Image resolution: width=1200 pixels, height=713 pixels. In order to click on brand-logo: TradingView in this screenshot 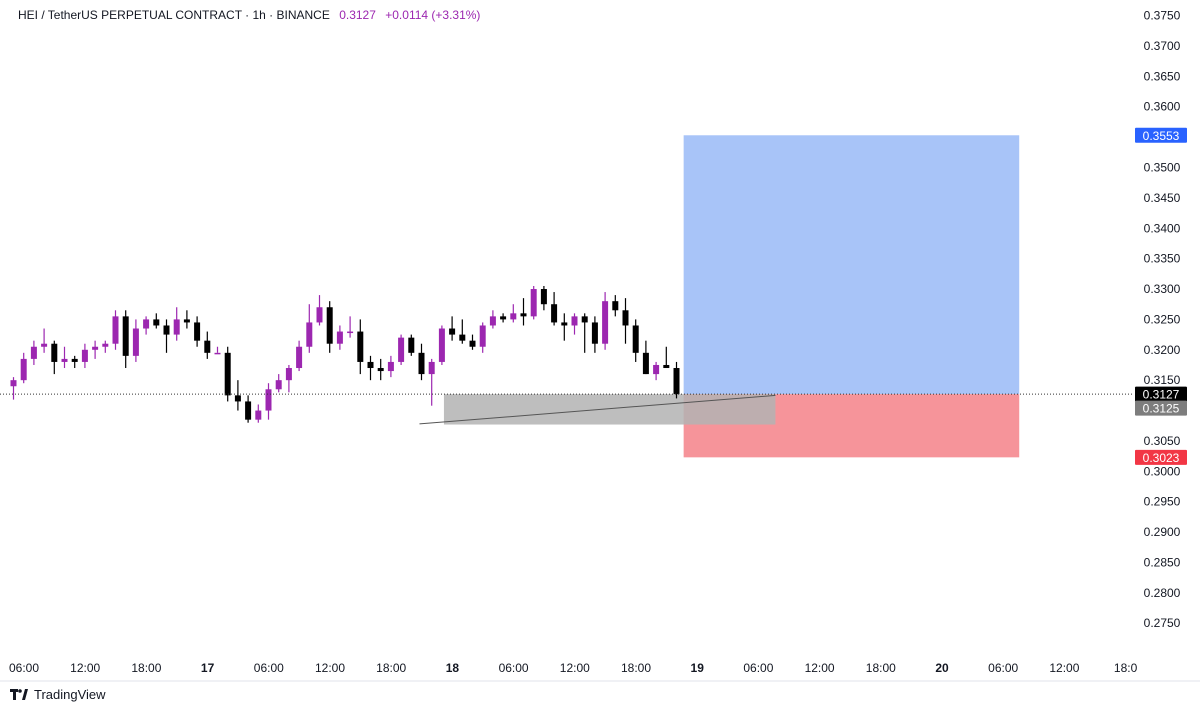, I will do `click(58, 694)`.